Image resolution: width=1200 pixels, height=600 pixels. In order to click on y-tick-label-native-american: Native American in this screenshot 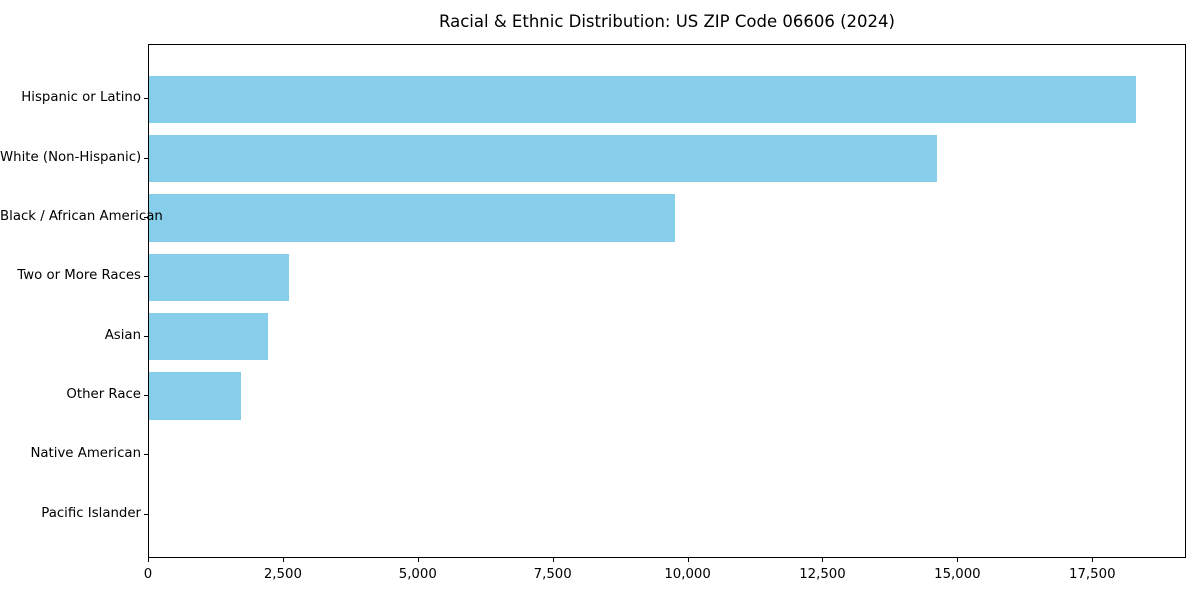, I will do `click(85, 454)`.